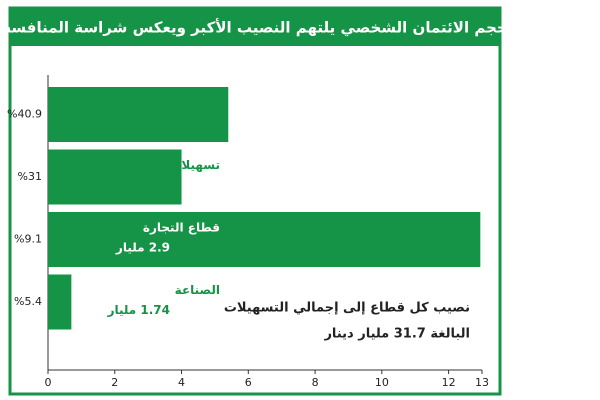 This screenshot has width=600, height=400. I want to click on percent-label: %5.4, so click(28, 301).